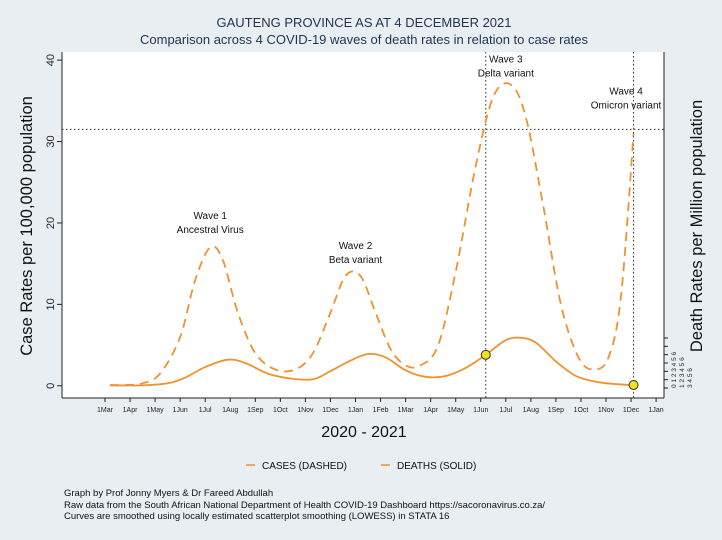 The width and height of the screenshot is (722, 540). What do you see at coordinates (364, 432) in the screenshot?
I see `x-axis-label: 2020 - 2021` at bounding box center [364, 432].